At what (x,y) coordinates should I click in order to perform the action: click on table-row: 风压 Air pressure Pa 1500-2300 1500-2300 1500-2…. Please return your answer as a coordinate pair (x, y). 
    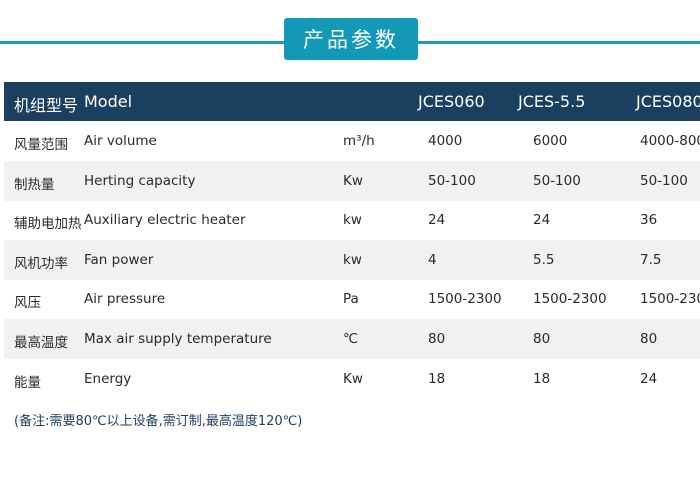
    Looking at the image, I should click on (352, 299).